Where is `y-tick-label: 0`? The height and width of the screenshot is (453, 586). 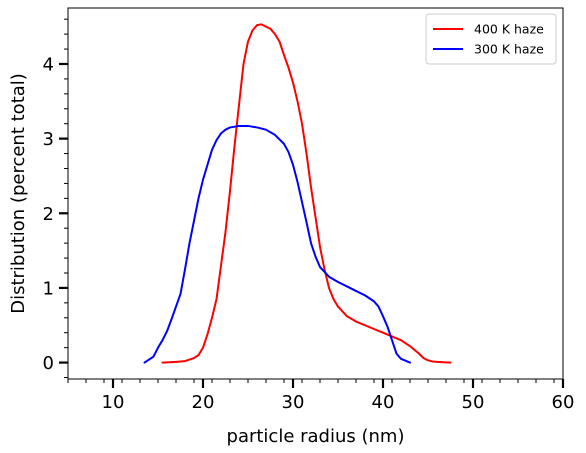 y-tick-label: 0 is located at coordinates (48, 363).